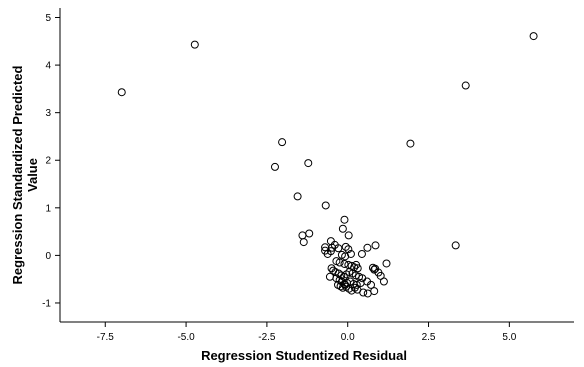  Describe the element at coordinates (48, 161) in the screenshot. I see `y-tick-label: 2` at that location.